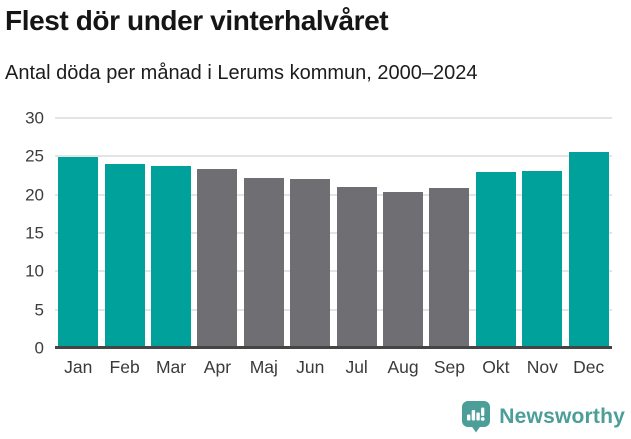 The width and height of the screenshot is (631, 439). I want to click on bar-okt, so click(495, 260).